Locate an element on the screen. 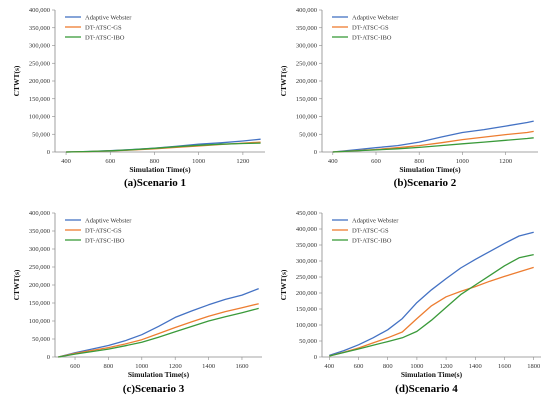 The width and height of the screenshot is (550, 401). y-tick-label: 450,000 is located at coordinates (306, 213).